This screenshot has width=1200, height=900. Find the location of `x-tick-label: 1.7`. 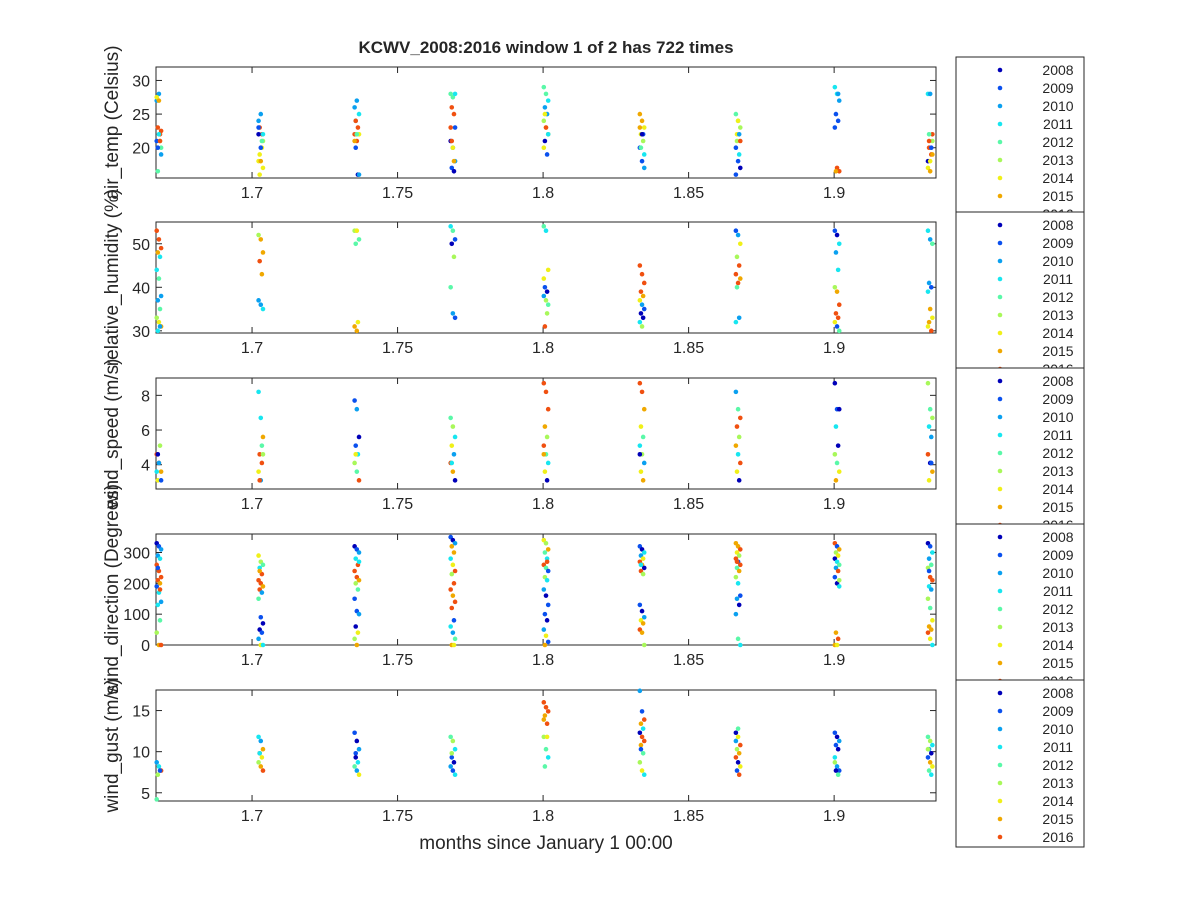

x-tick-label: 1.7 is located at coordinates (252, 816).